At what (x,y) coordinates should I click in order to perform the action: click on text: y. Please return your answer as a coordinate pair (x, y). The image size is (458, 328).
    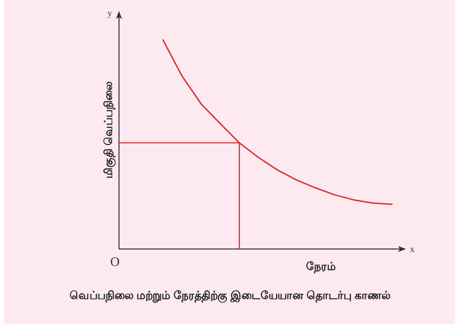
    Looking at the image, I should click on (110, 13).